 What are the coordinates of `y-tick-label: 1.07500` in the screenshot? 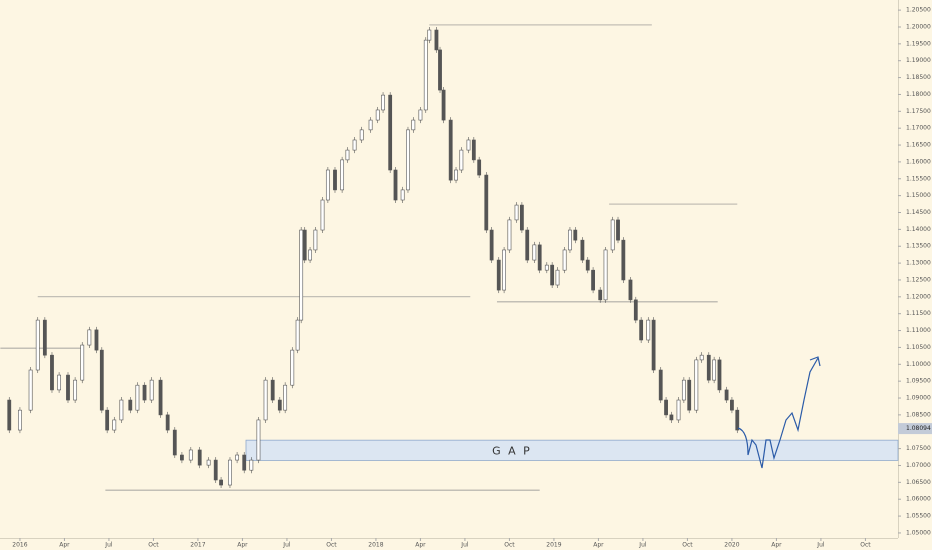 It's located at (918, 448).